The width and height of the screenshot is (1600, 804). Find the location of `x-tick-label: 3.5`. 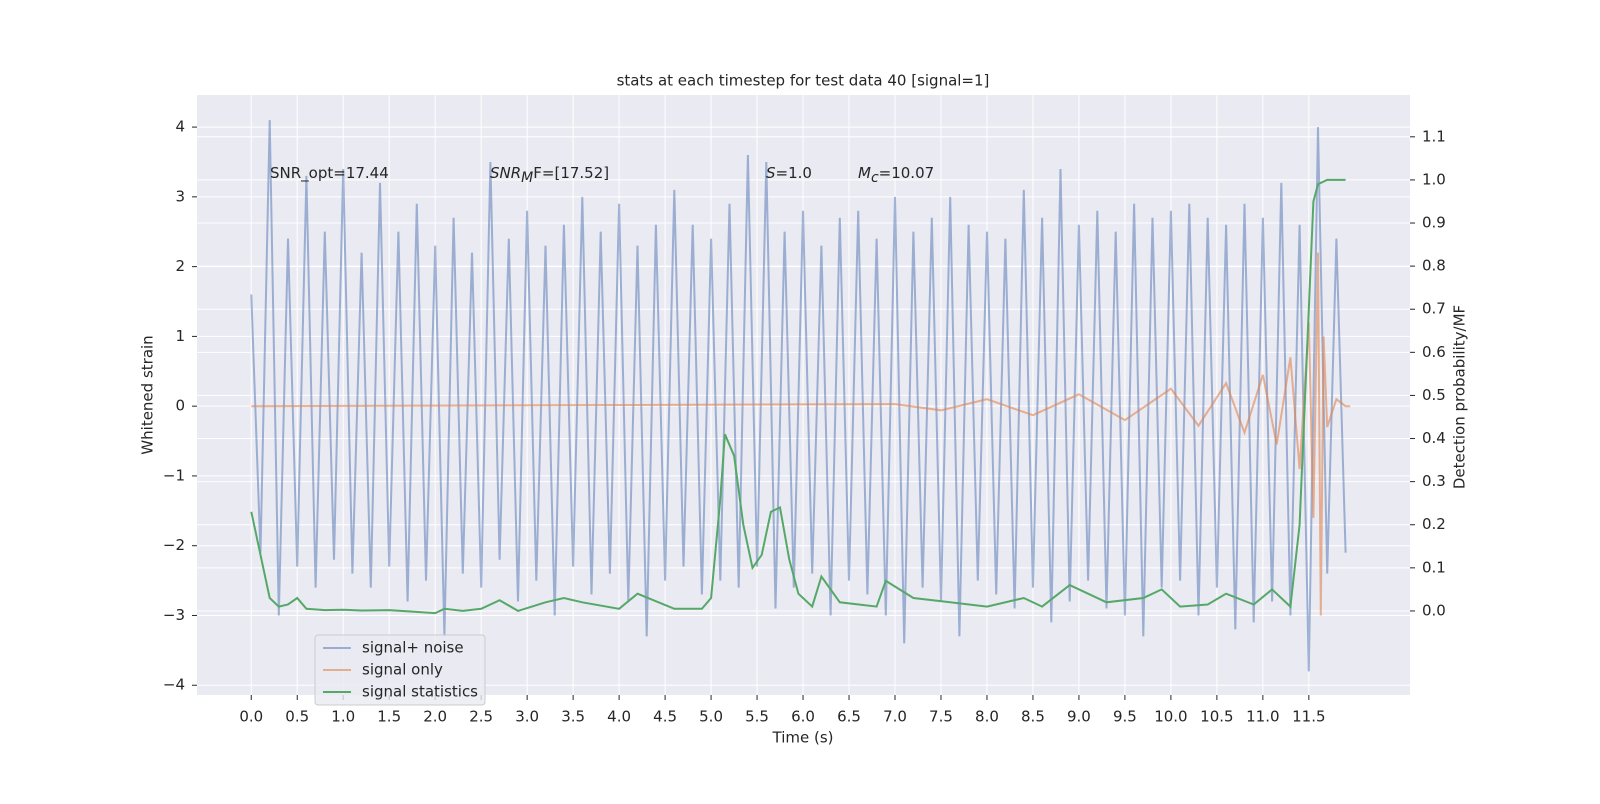

x-tick-label: 3.5 is located at coordinates (573, 717).